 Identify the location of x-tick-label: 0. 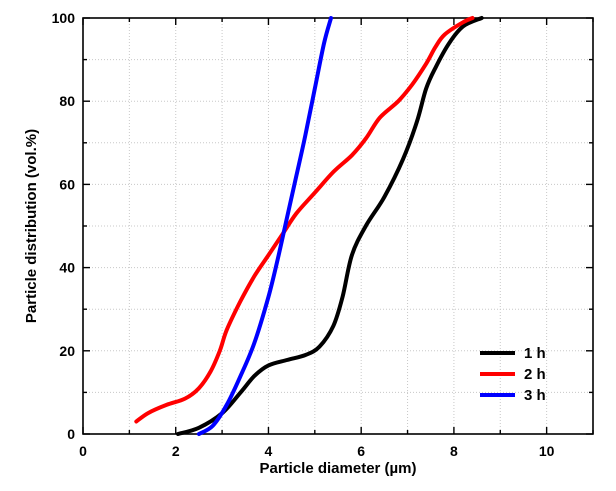
(83, 451).